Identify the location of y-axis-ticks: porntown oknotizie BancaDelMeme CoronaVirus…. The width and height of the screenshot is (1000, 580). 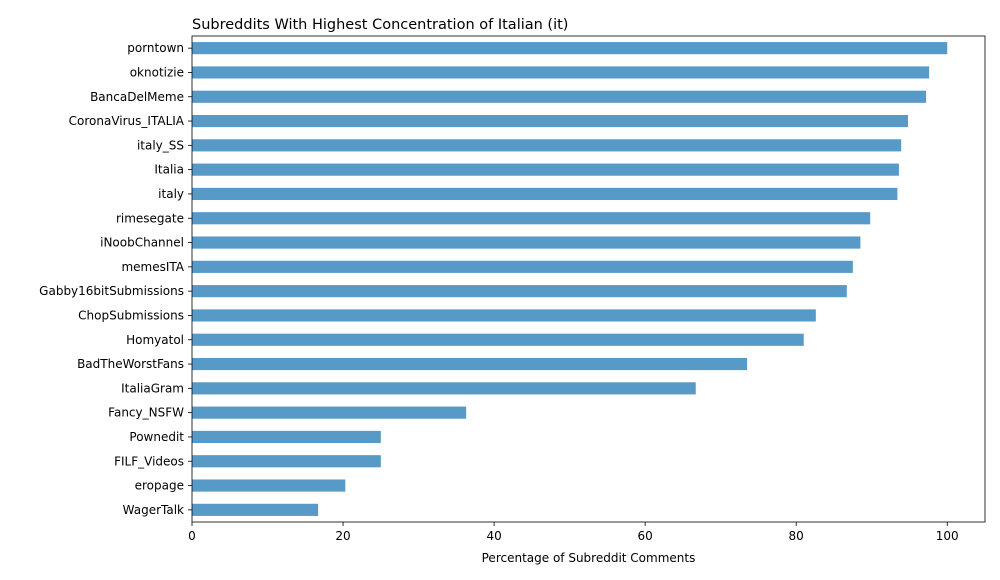
(115, 279).